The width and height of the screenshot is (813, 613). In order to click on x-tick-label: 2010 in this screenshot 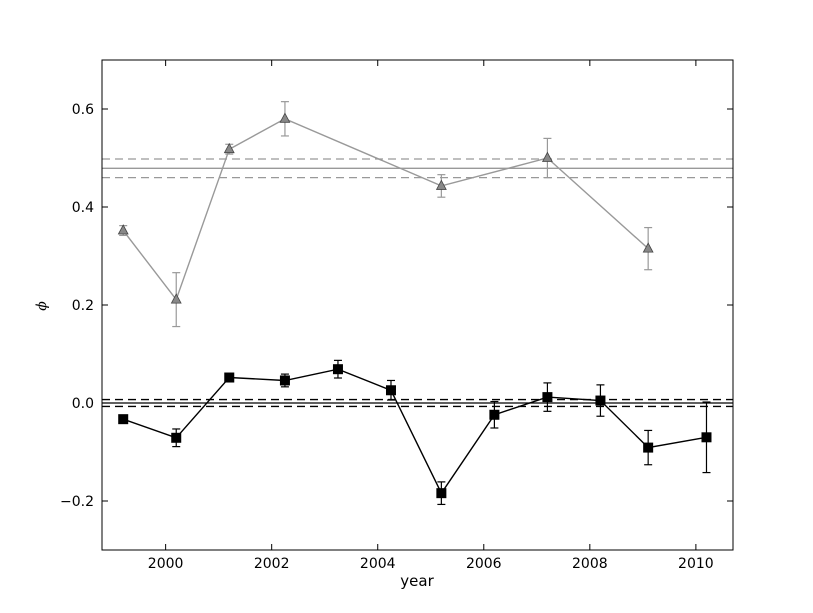, I will do `click(696, 564)`.